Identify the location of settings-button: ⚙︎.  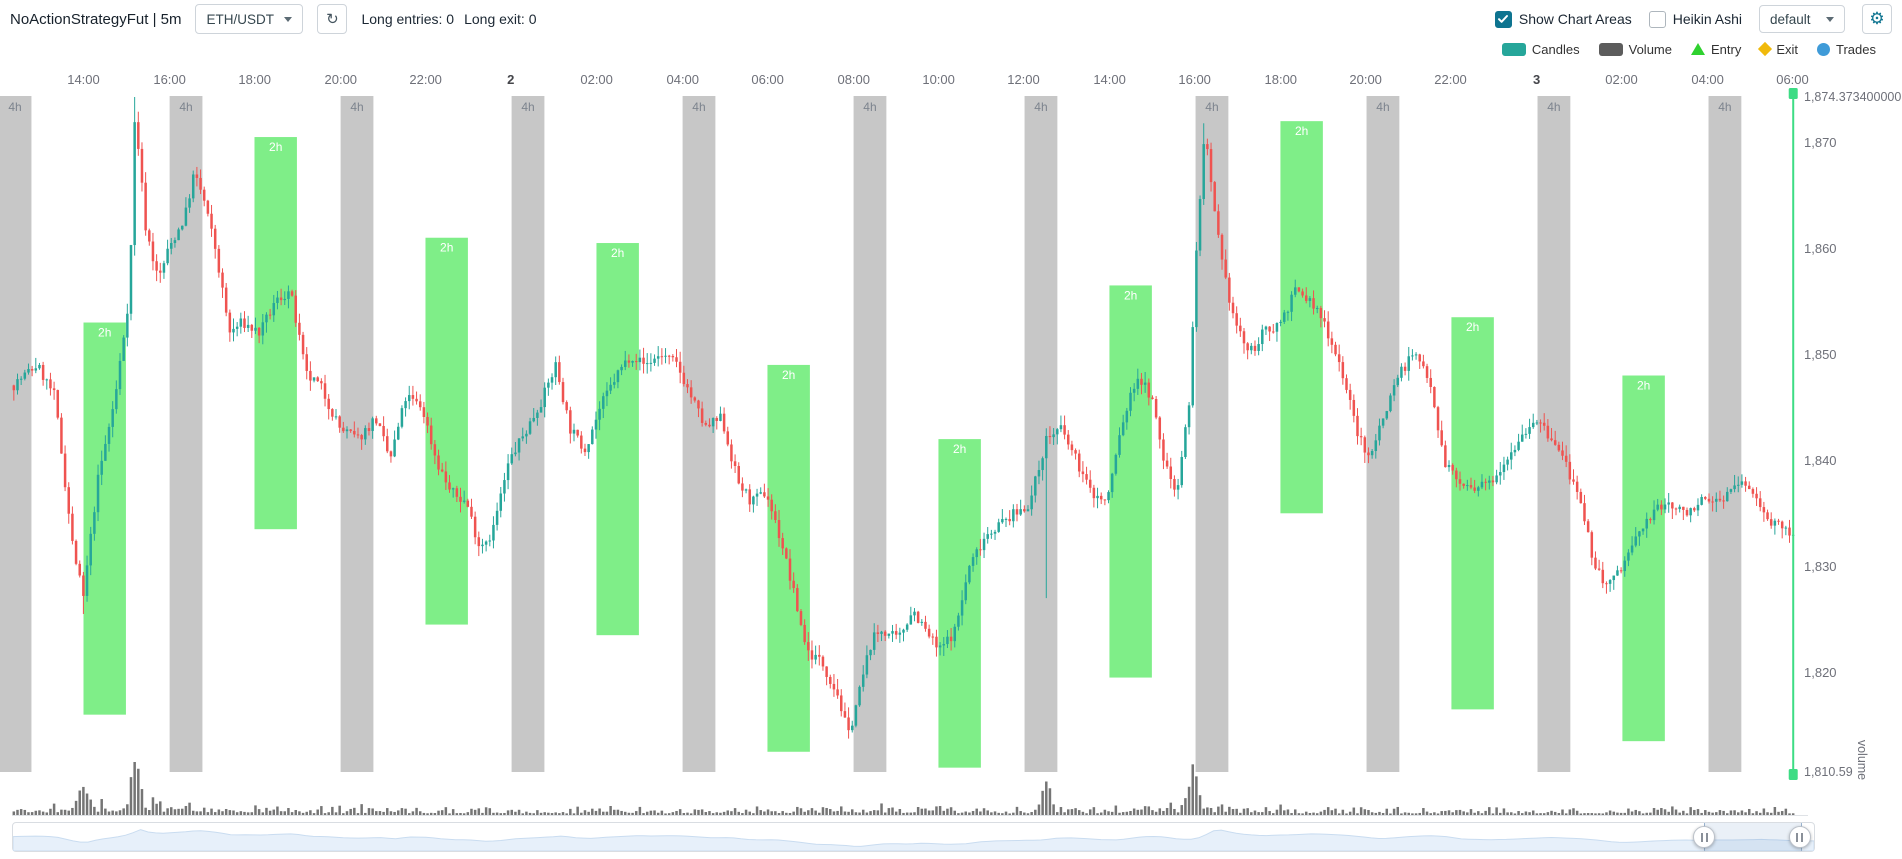
(1877, 19).